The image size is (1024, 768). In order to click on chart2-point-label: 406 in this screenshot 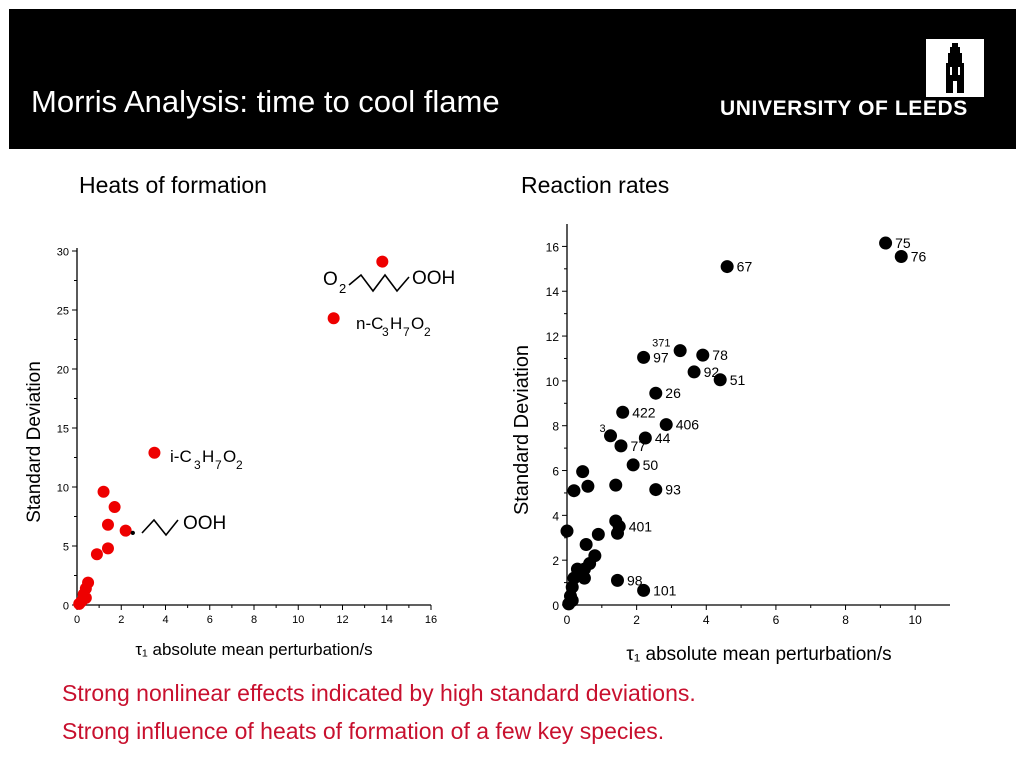, I will do `click(688, 425)`.